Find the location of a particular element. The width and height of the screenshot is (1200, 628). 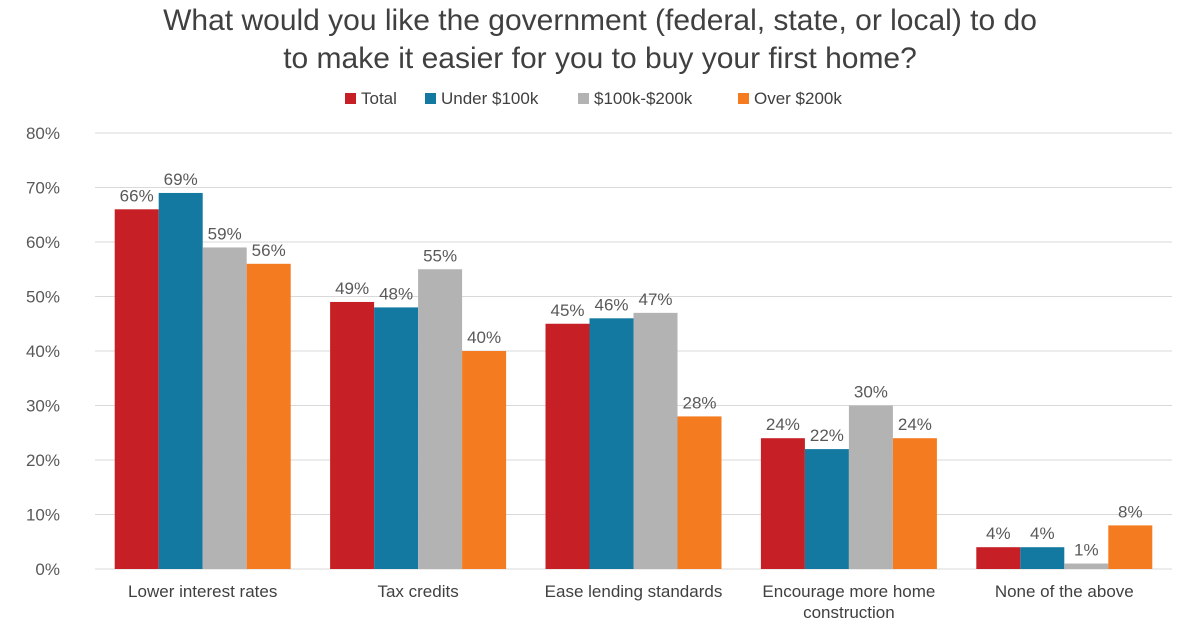

data-label: 40% is located at coordinates (484, 337).